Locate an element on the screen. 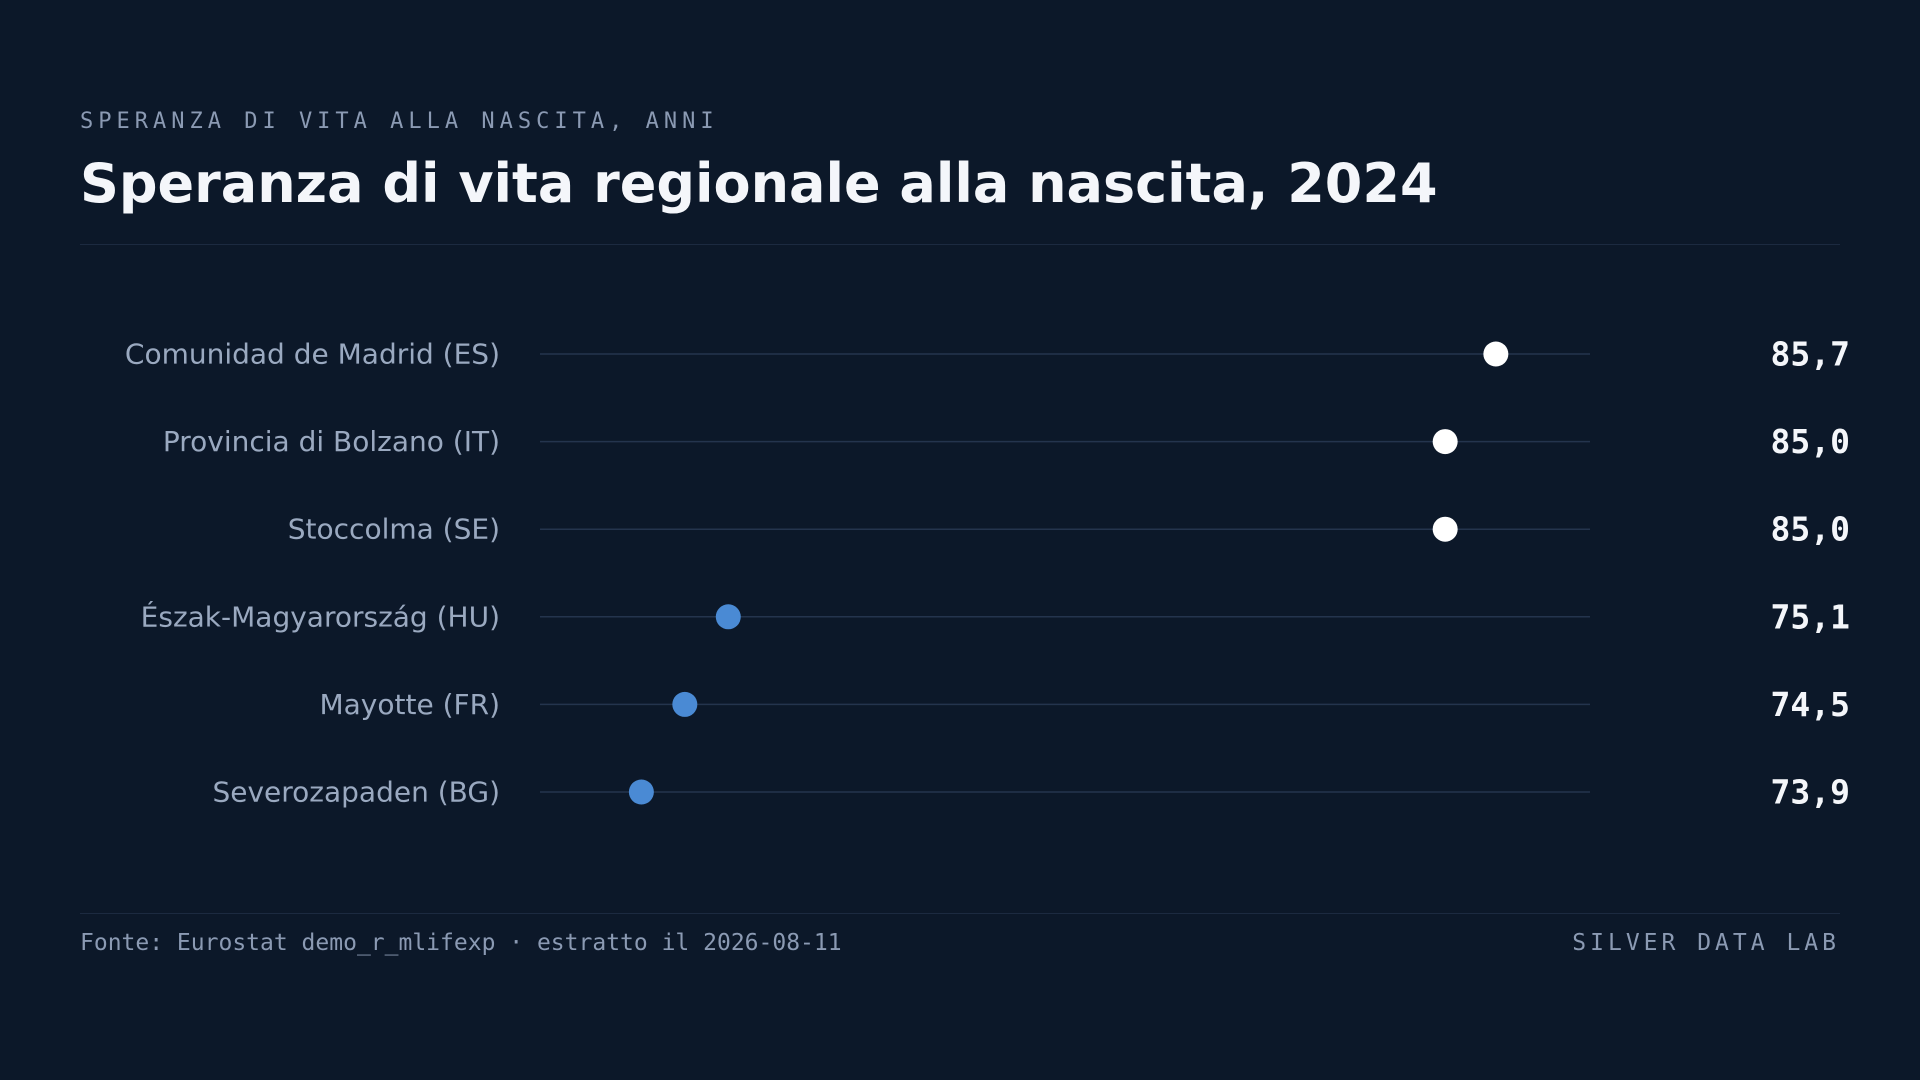 This screenshot has width=1920, height=1080. value-label: 73,9 is located at coordinates (1810, 792).